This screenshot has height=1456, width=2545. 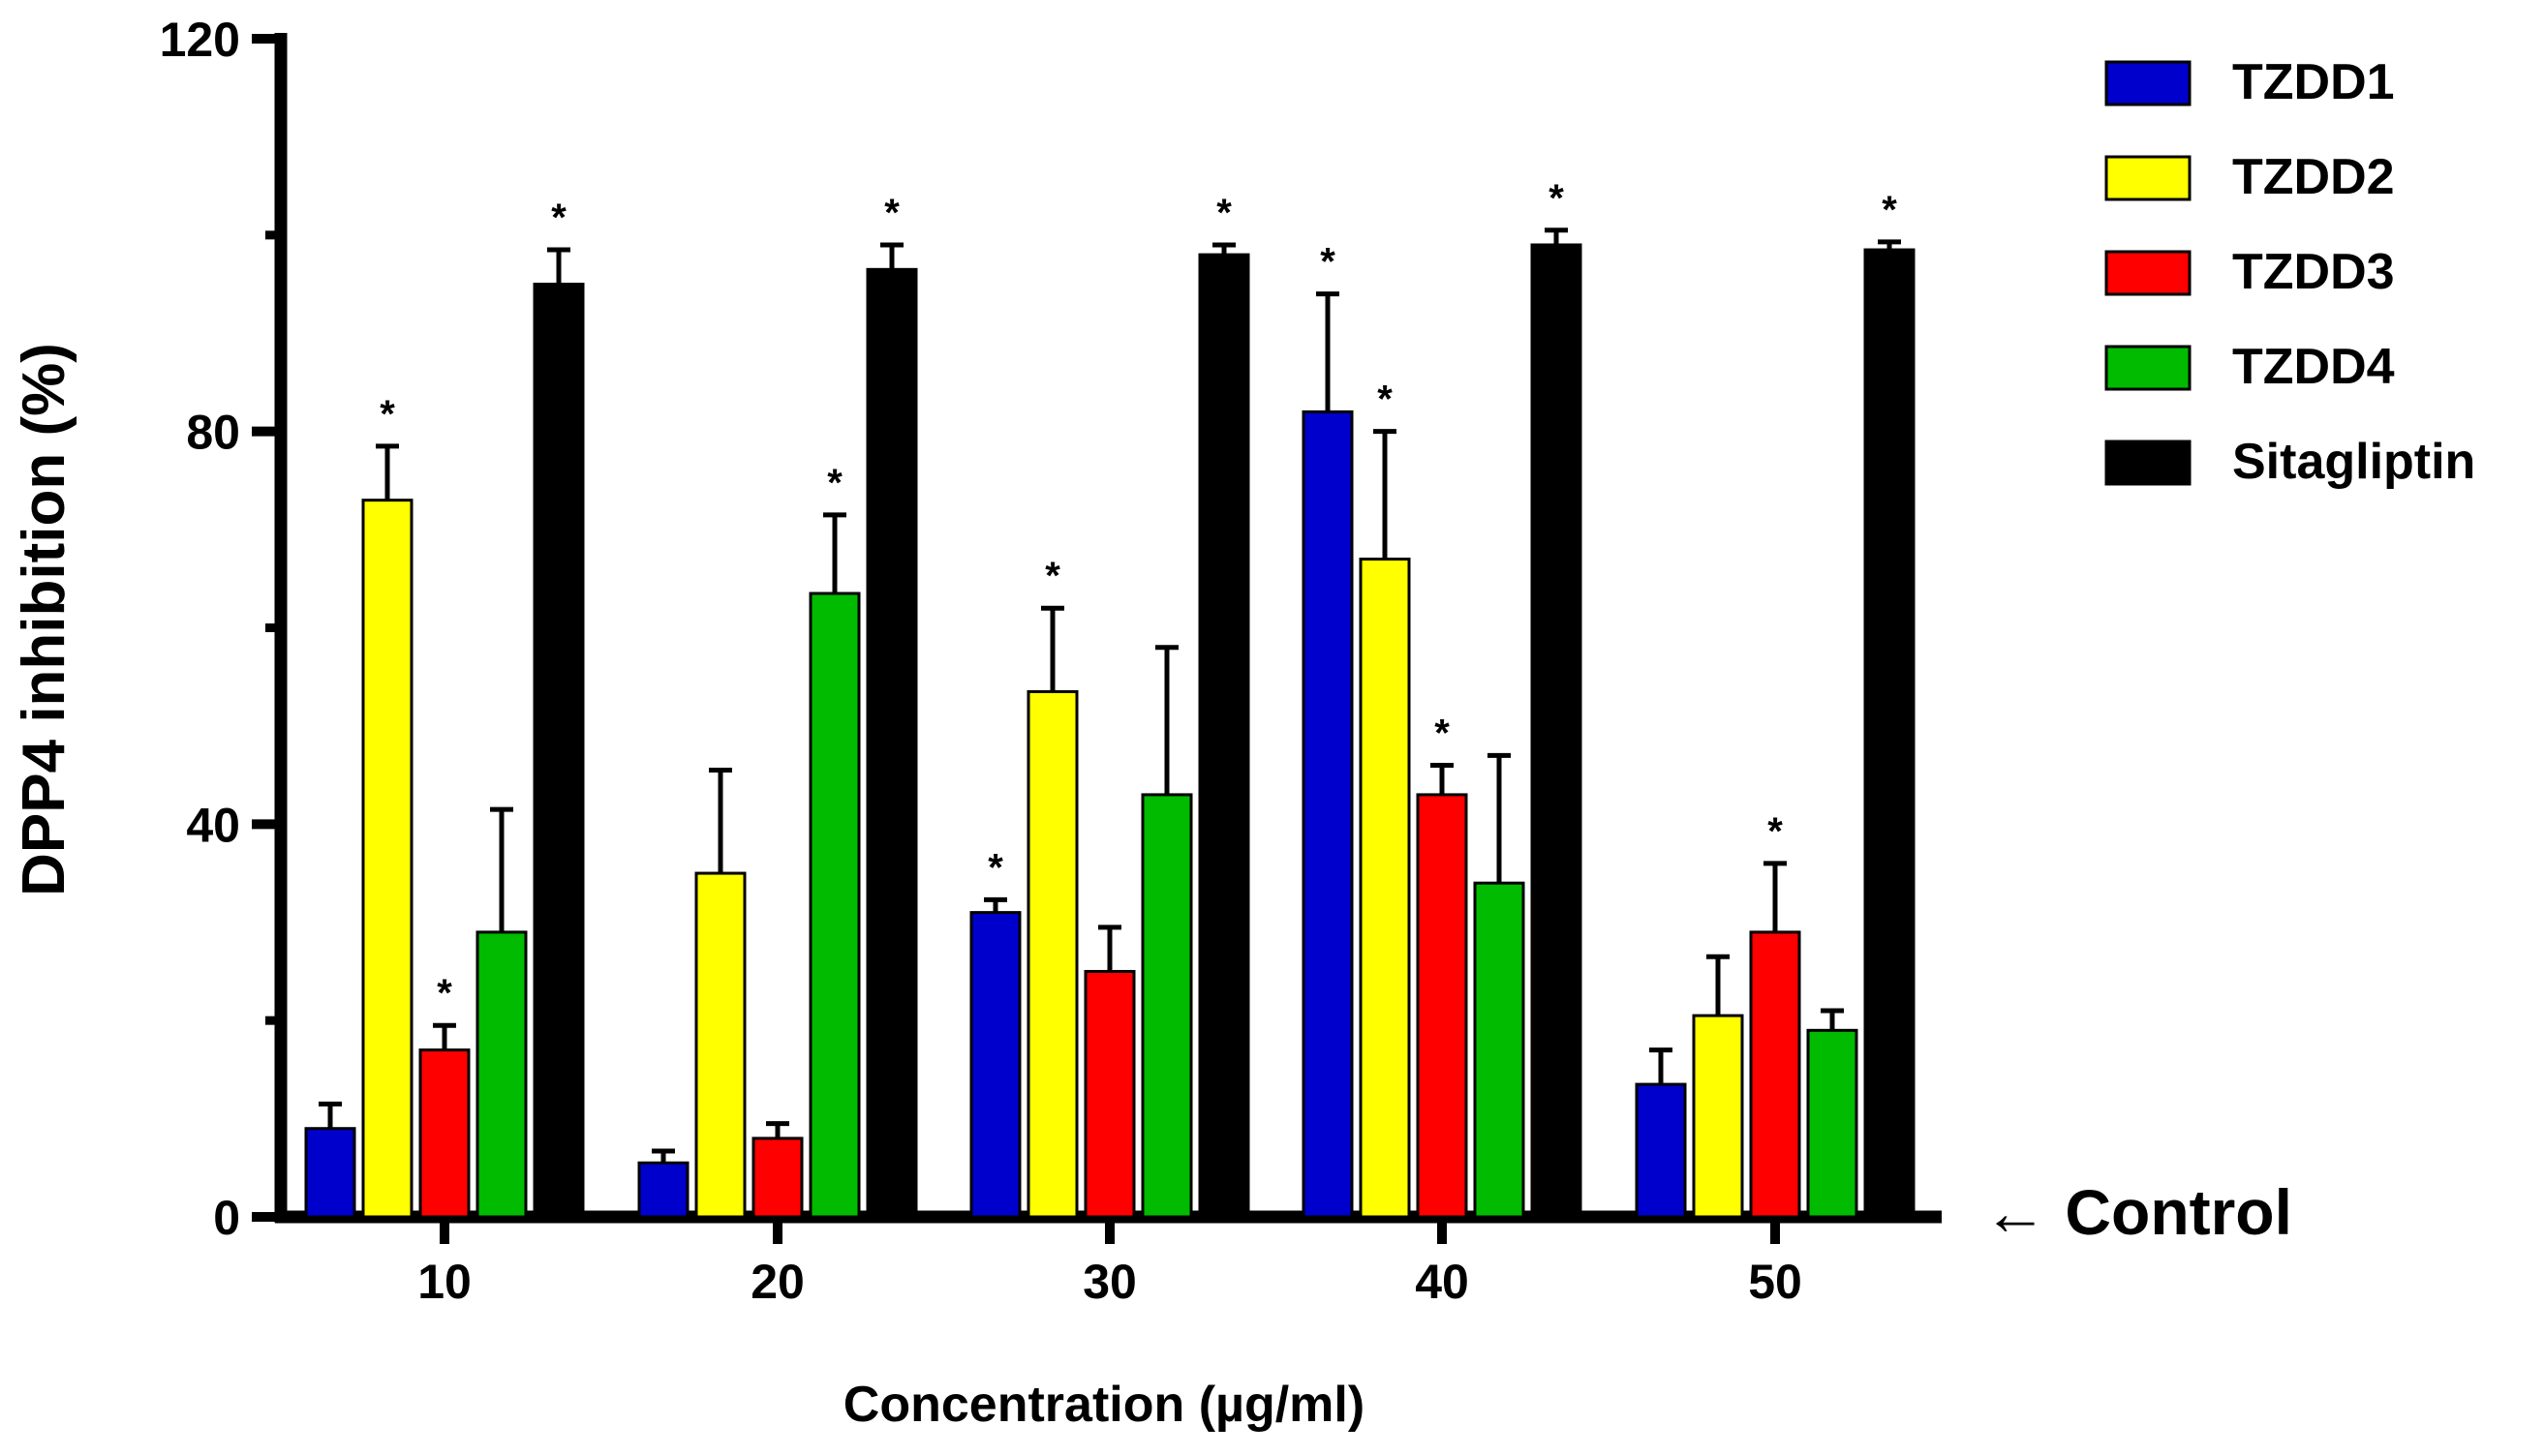 I want to click on x-tick-label: 10, so click(x=444, y=1282).